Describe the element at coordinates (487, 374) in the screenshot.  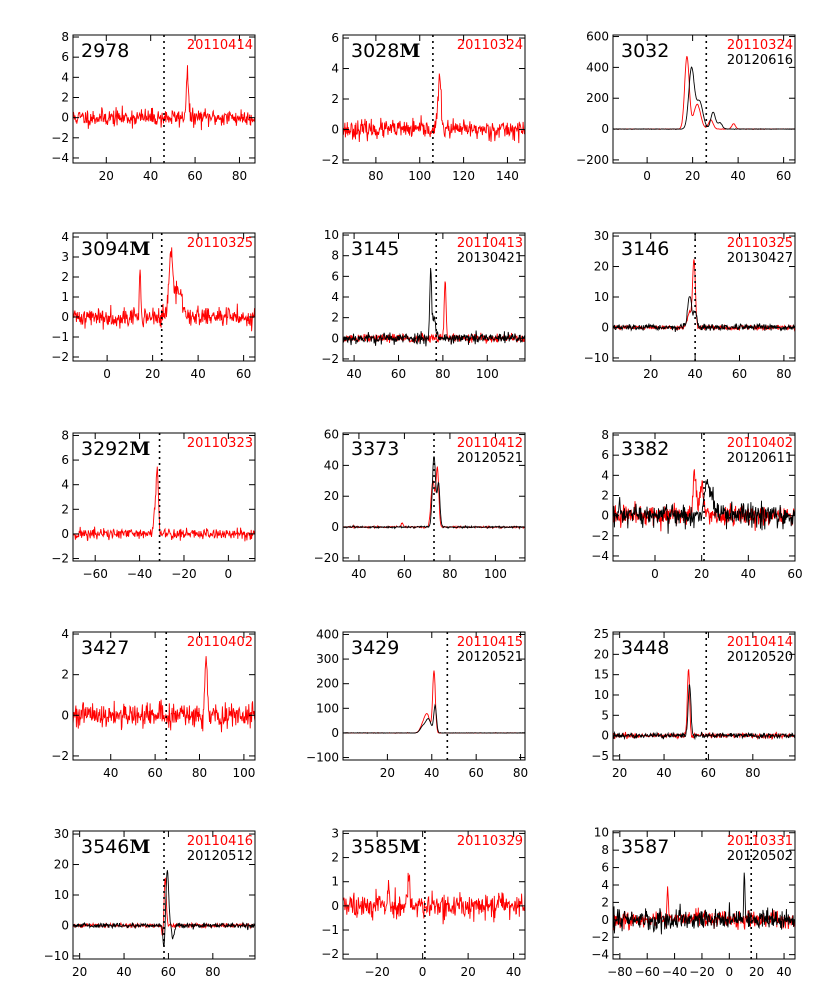
I see `x-tick-label: 100` at that location.